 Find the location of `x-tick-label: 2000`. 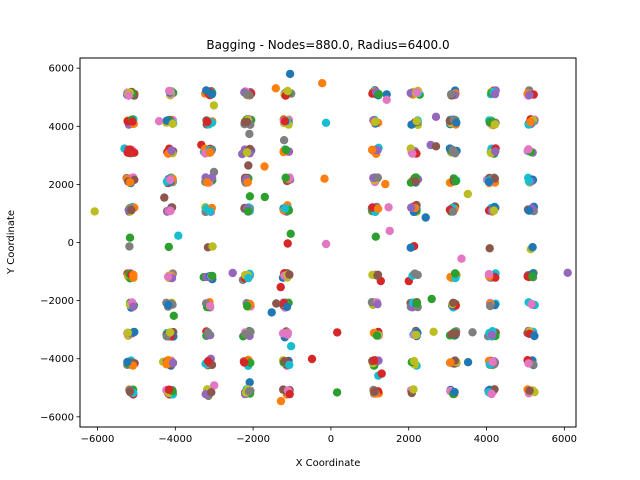

x-tick-label: 2000 is located at coordinates (408, 439).